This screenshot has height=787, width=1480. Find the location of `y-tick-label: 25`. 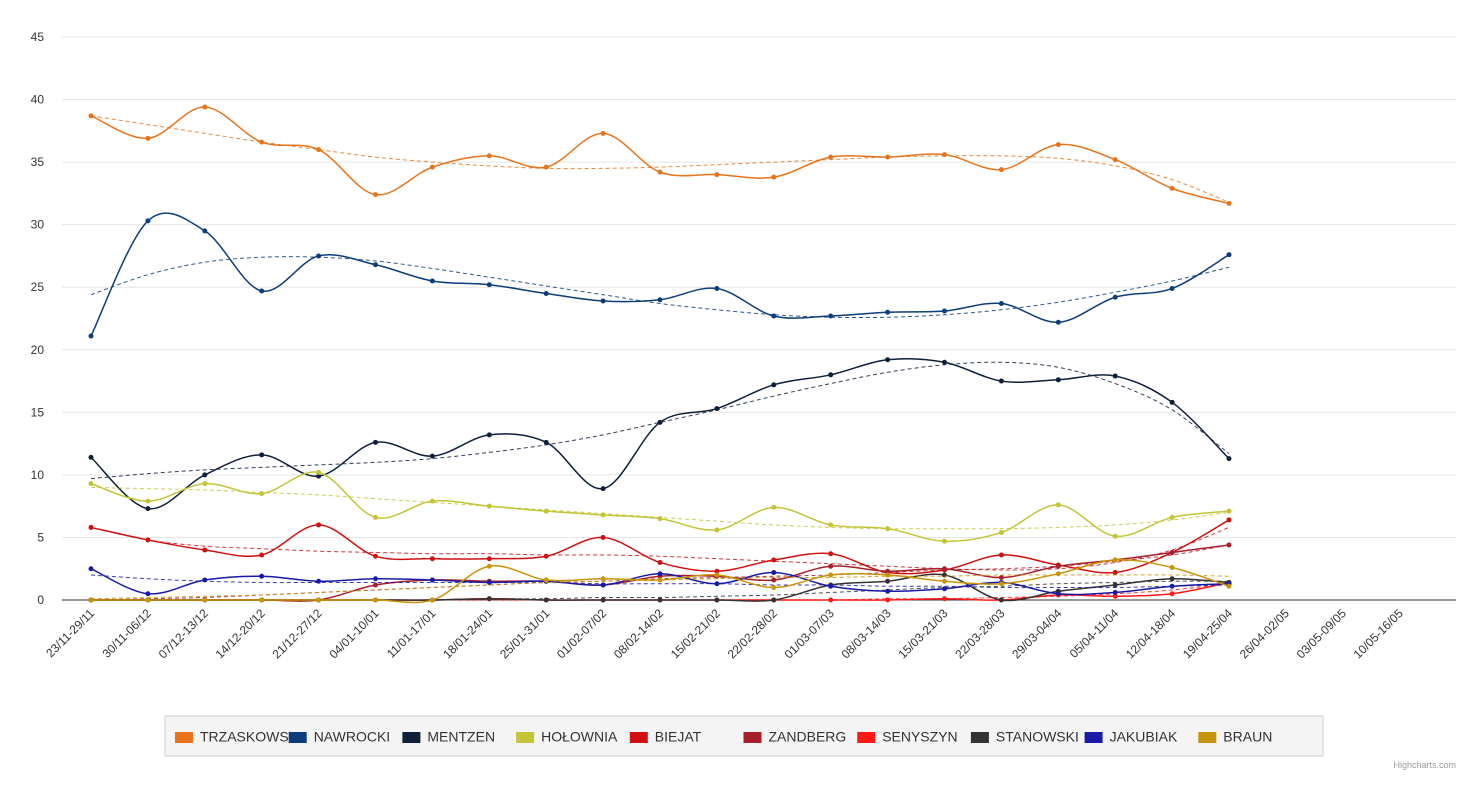

y-tick-label: 25 is located at coordinates (38, 287).